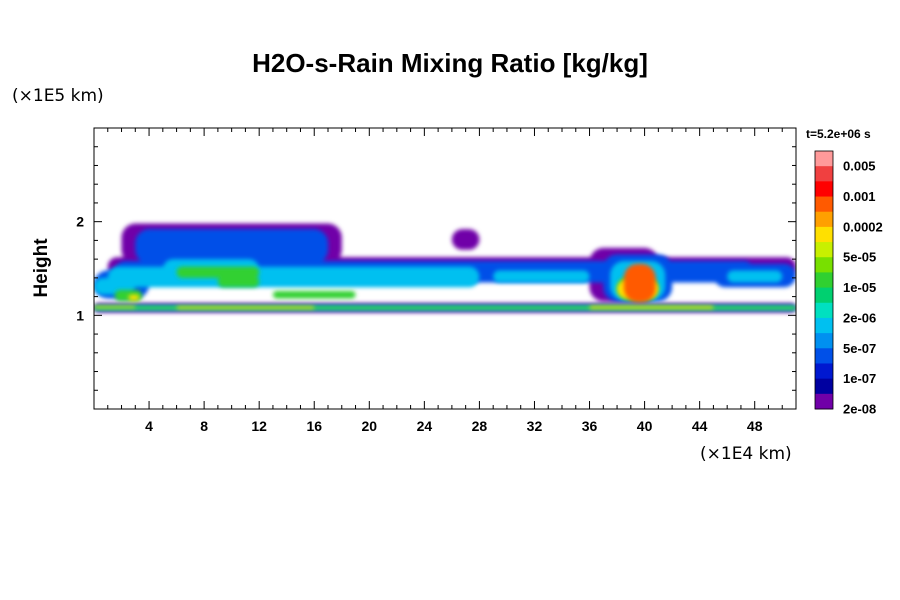  Describe the element at coordinates (259, 426) in the screenshot. I see `x-tick-label: 12` at that location.